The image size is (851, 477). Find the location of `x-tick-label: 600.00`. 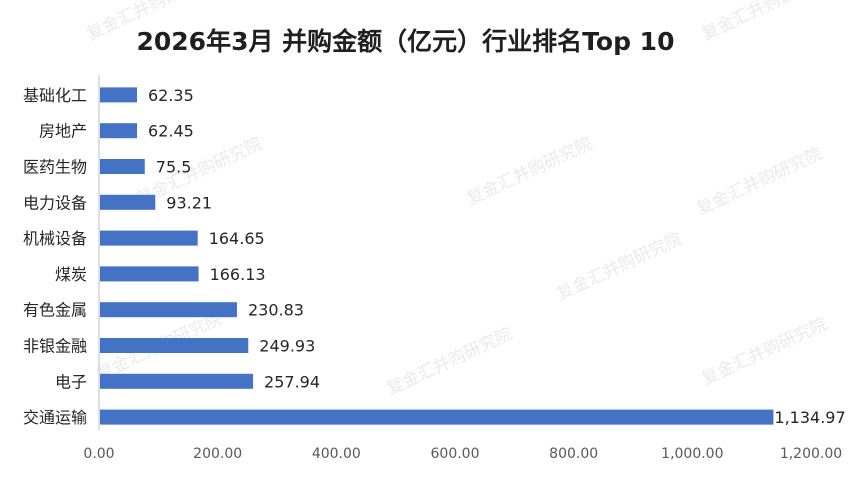

x-tick-label: 600.00 is located at coordinates (455, 454).